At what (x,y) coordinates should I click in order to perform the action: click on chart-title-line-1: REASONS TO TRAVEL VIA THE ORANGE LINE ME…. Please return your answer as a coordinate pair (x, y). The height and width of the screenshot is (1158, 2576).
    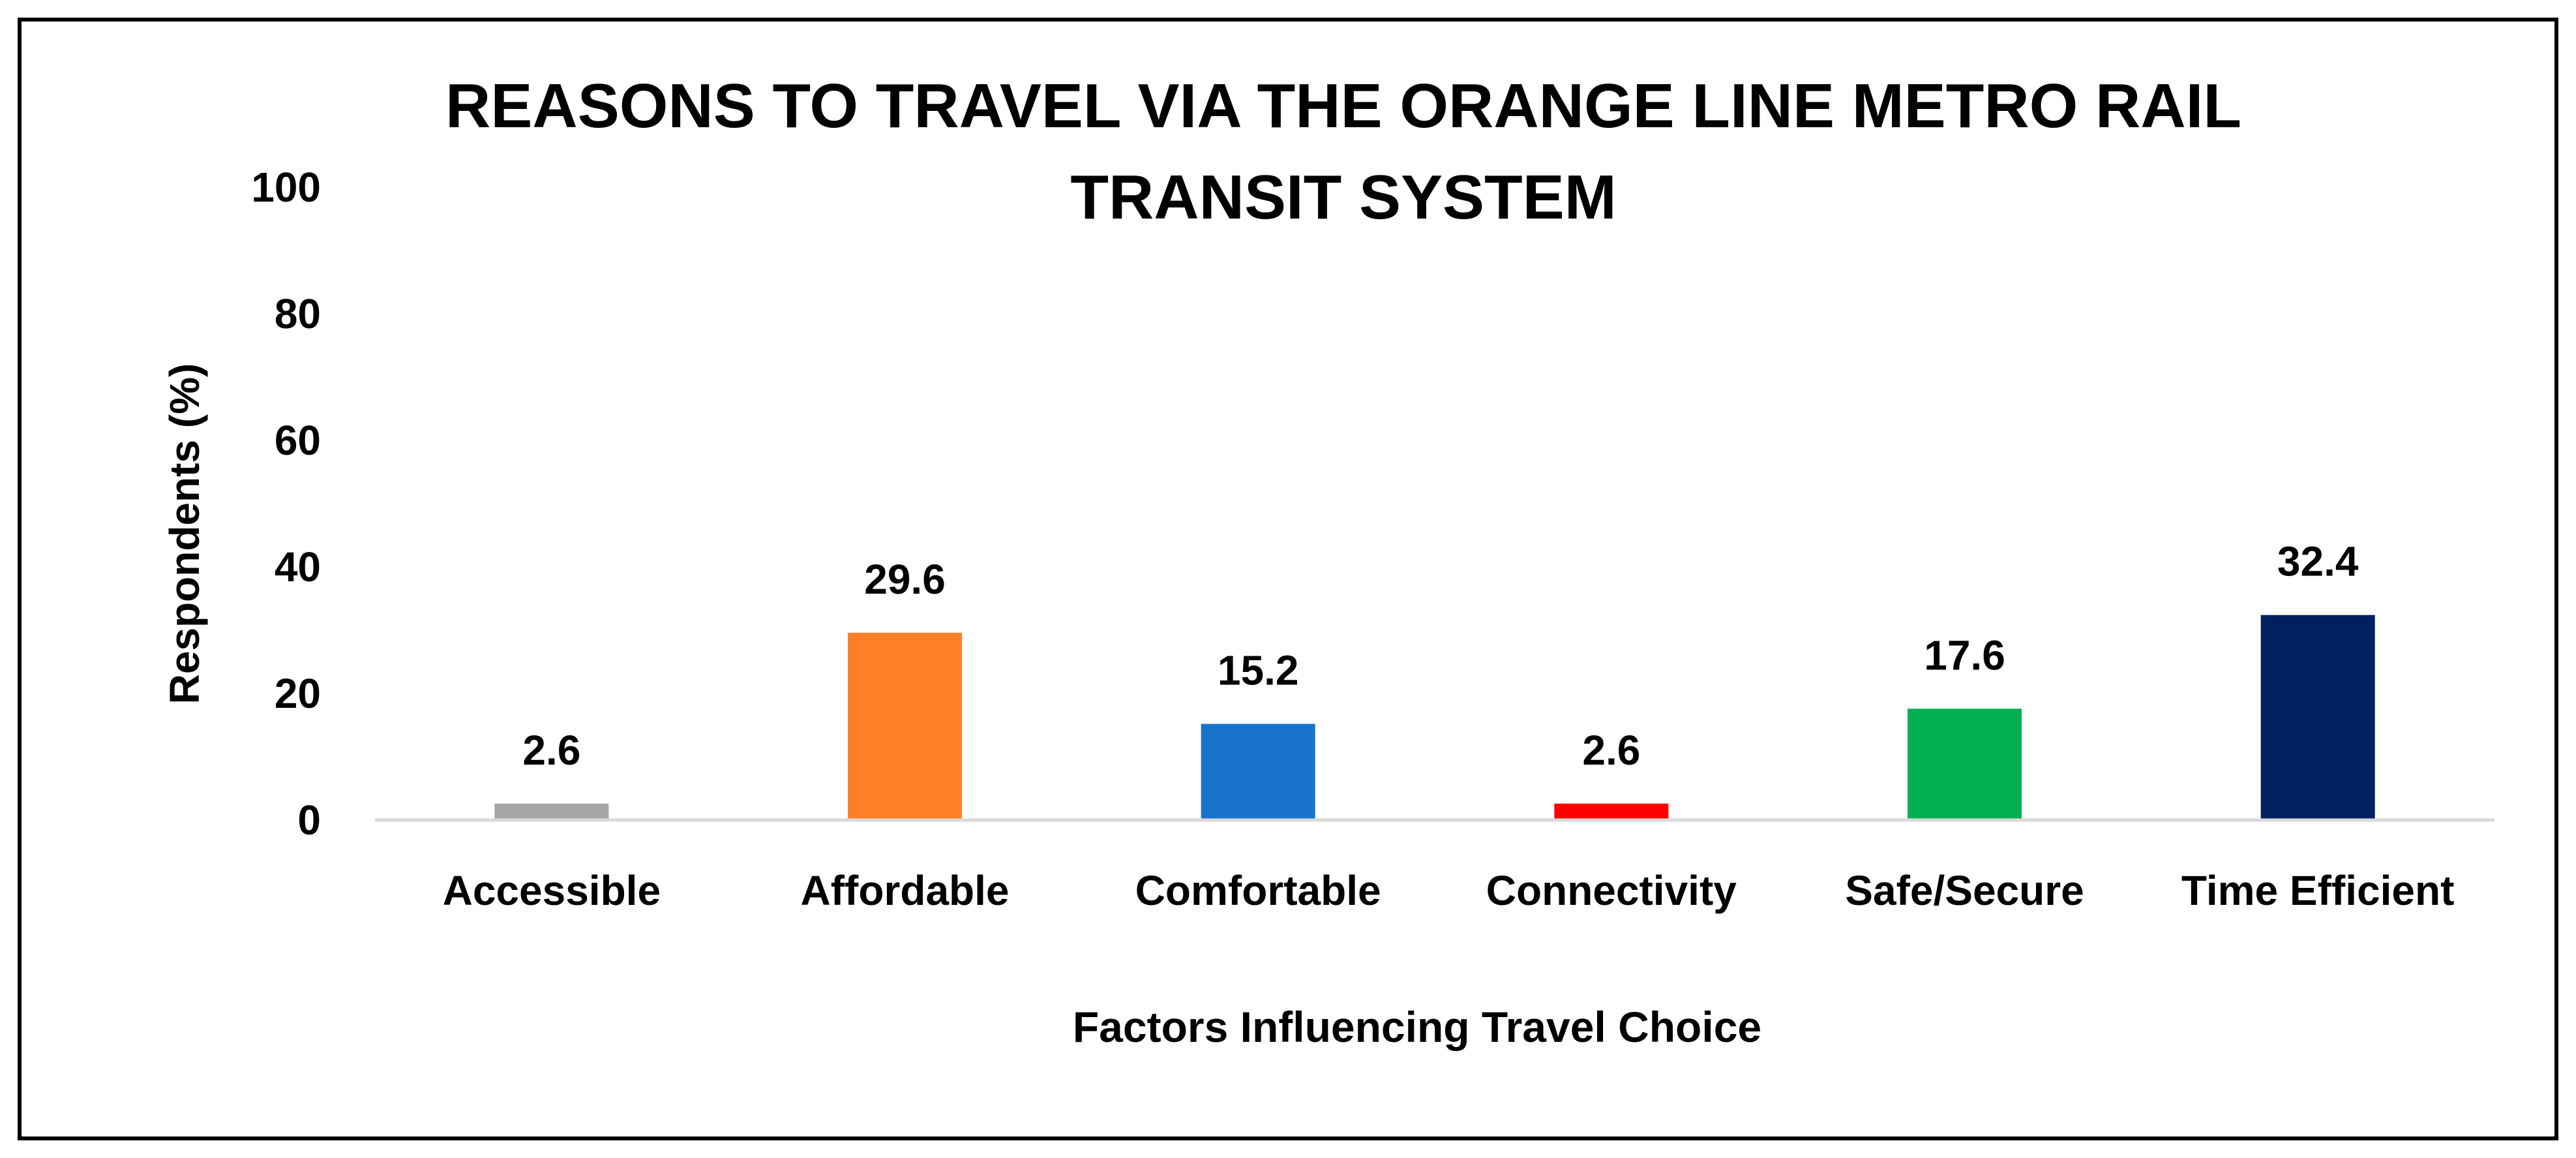
    Looking at the image, I should click on (1343, 106).